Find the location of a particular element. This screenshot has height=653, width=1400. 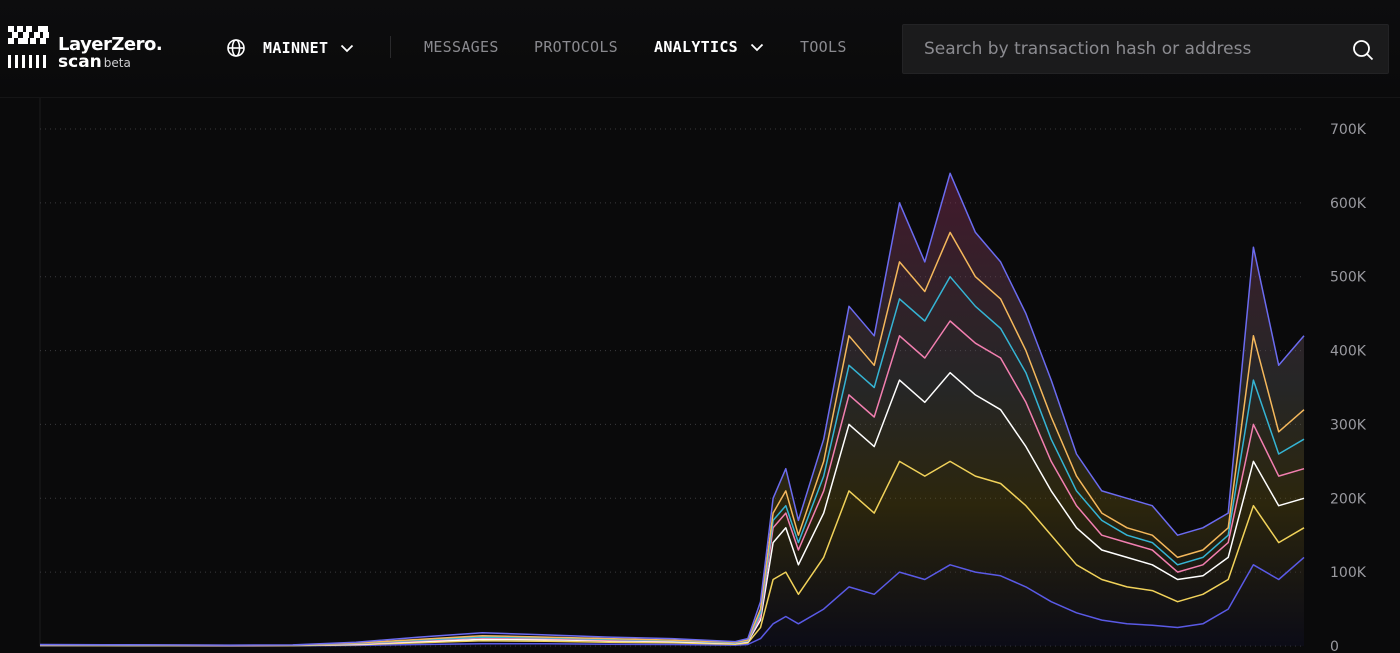

search-bar is located at coordinates (1145, 49).